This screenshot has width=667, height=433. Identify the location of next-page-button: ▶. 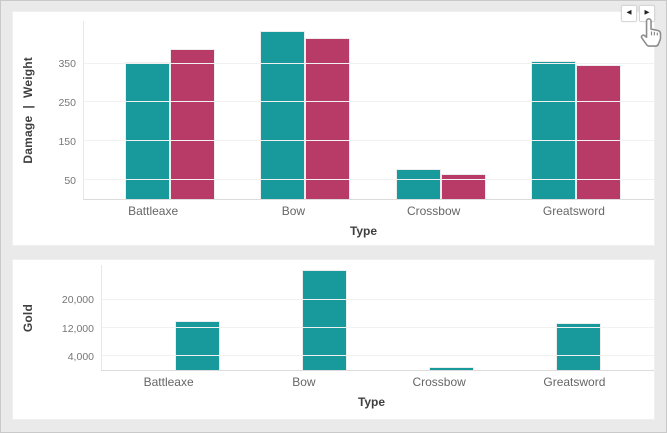
(647, 13).